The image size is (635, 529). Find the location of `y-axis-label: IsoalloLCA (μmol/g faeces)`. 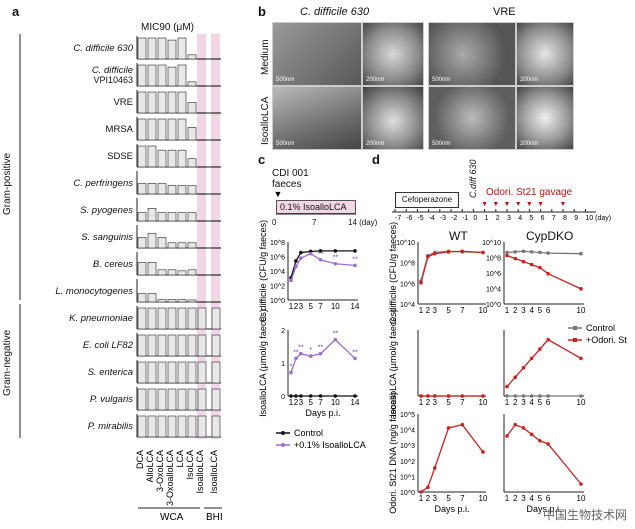

y-axis-label: IsoalloLCA (μmol/g faeces) is located at coordinates (393, 363).